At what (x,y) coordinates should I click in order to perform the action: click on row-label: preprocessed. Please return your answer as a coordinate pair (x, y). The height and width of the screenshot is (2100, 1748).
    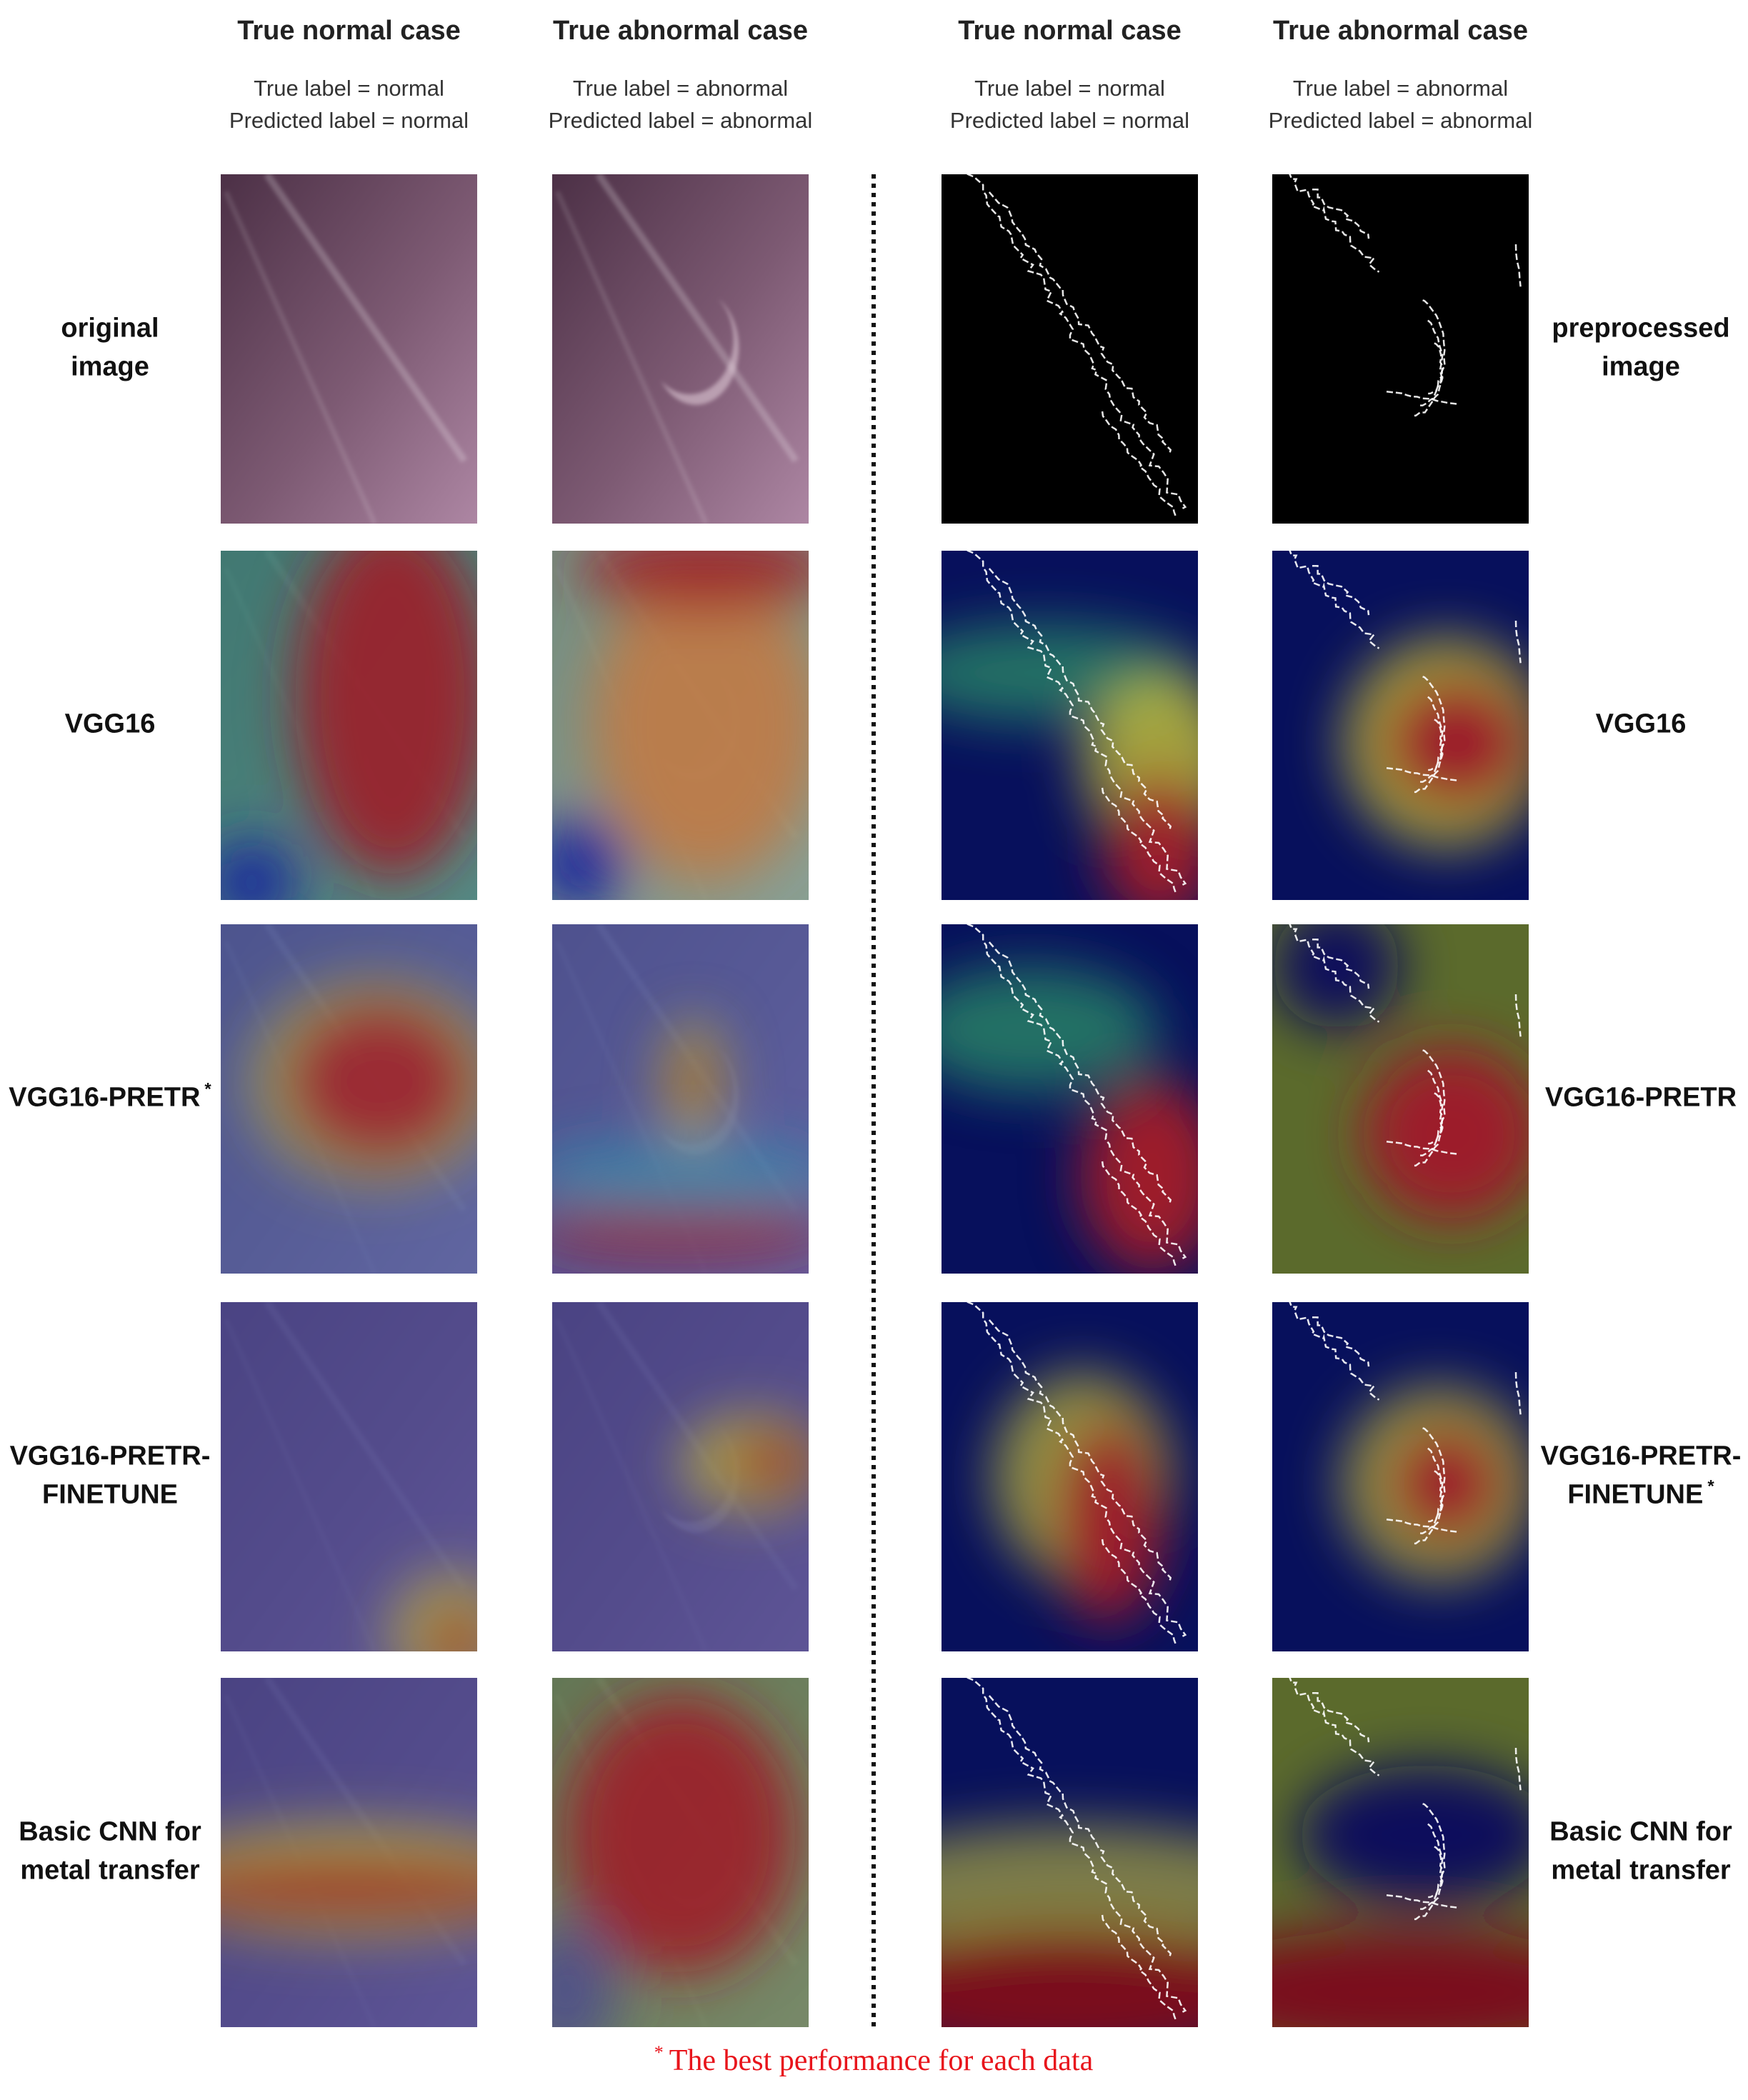
    Looking at the image, I should click on (1640, 329).